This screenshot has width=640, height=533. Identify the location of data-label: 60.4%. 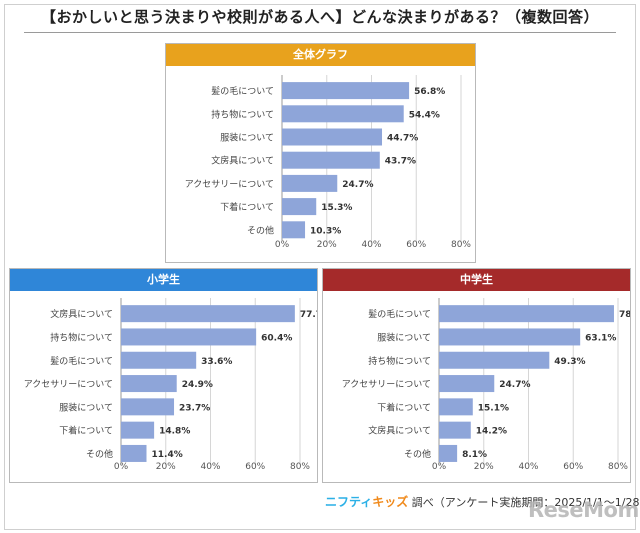
(276, 338).